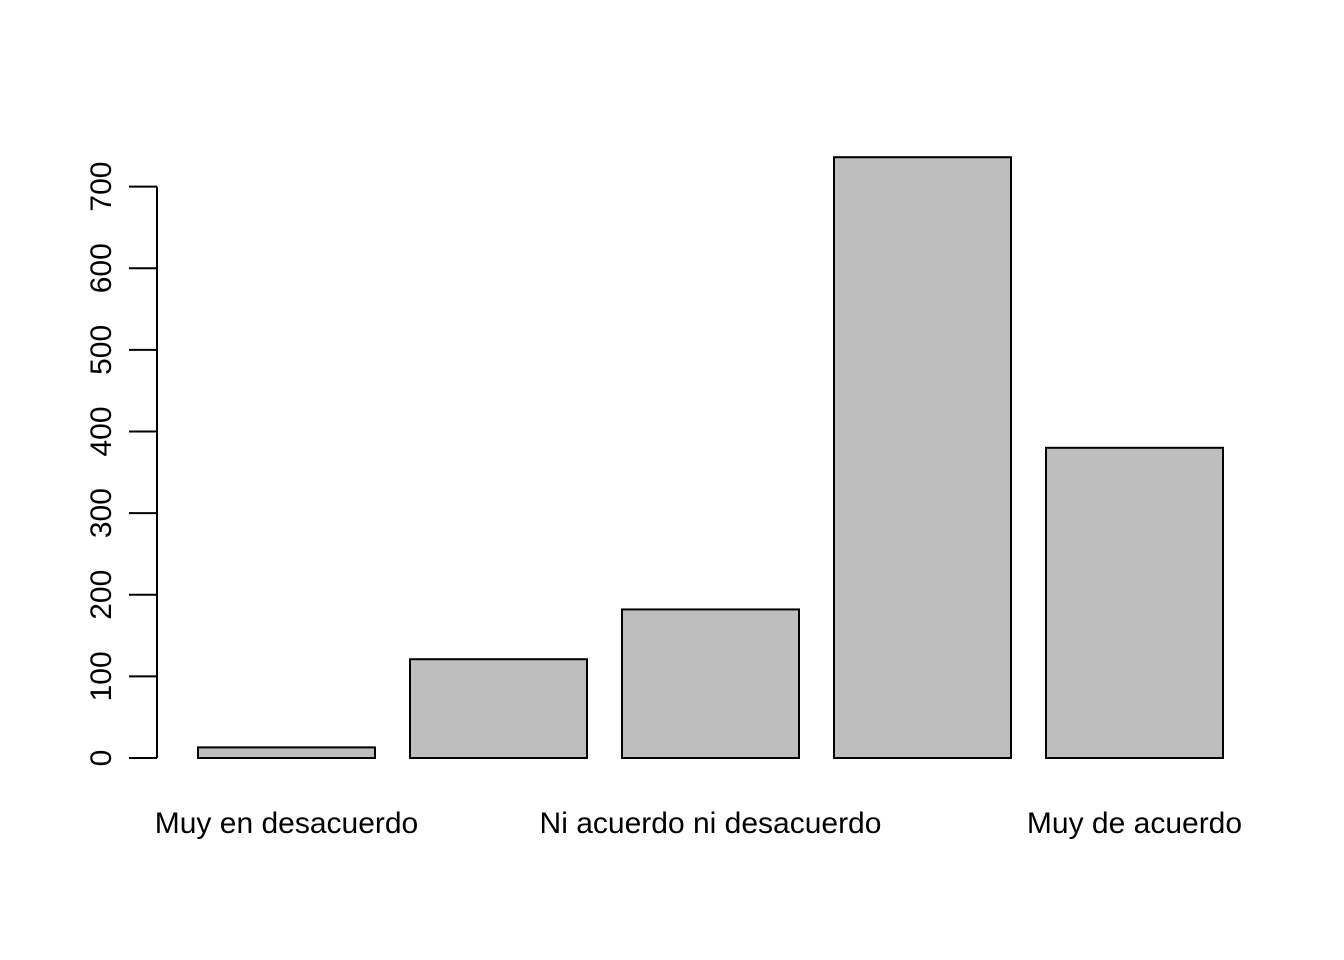 The image size is (1344, 960). I want to click on category-label-5: Muy de acuerdo, so click(1134, 823).